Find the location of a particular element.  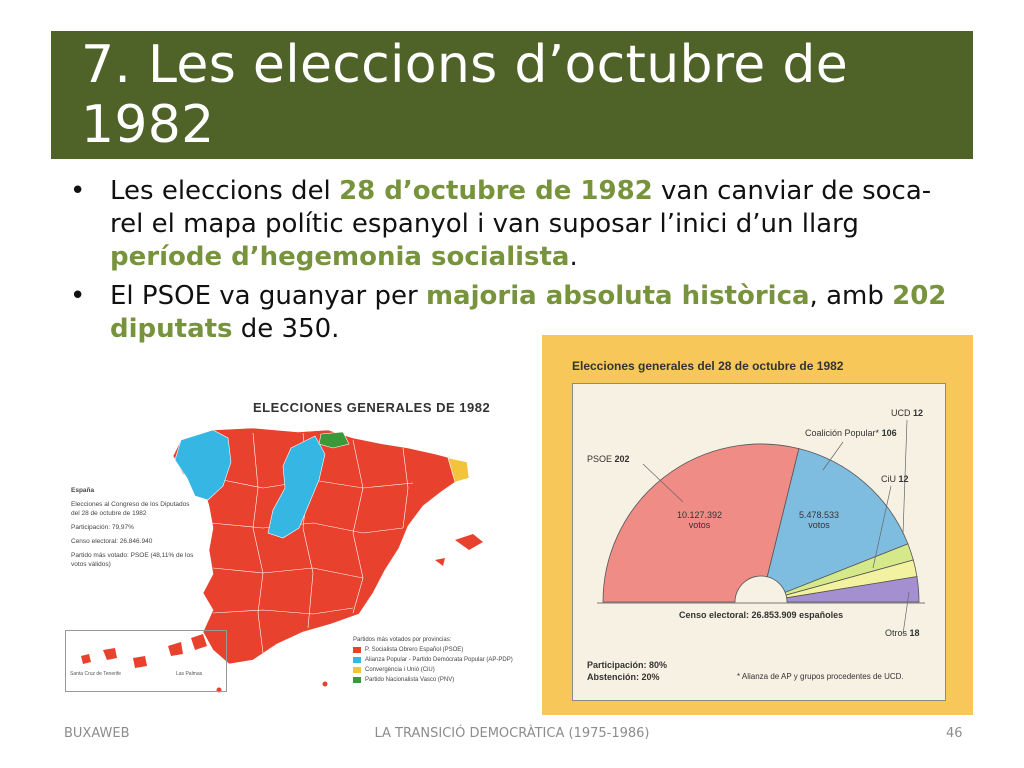

leader-otros is located at coordinates (906, 613).